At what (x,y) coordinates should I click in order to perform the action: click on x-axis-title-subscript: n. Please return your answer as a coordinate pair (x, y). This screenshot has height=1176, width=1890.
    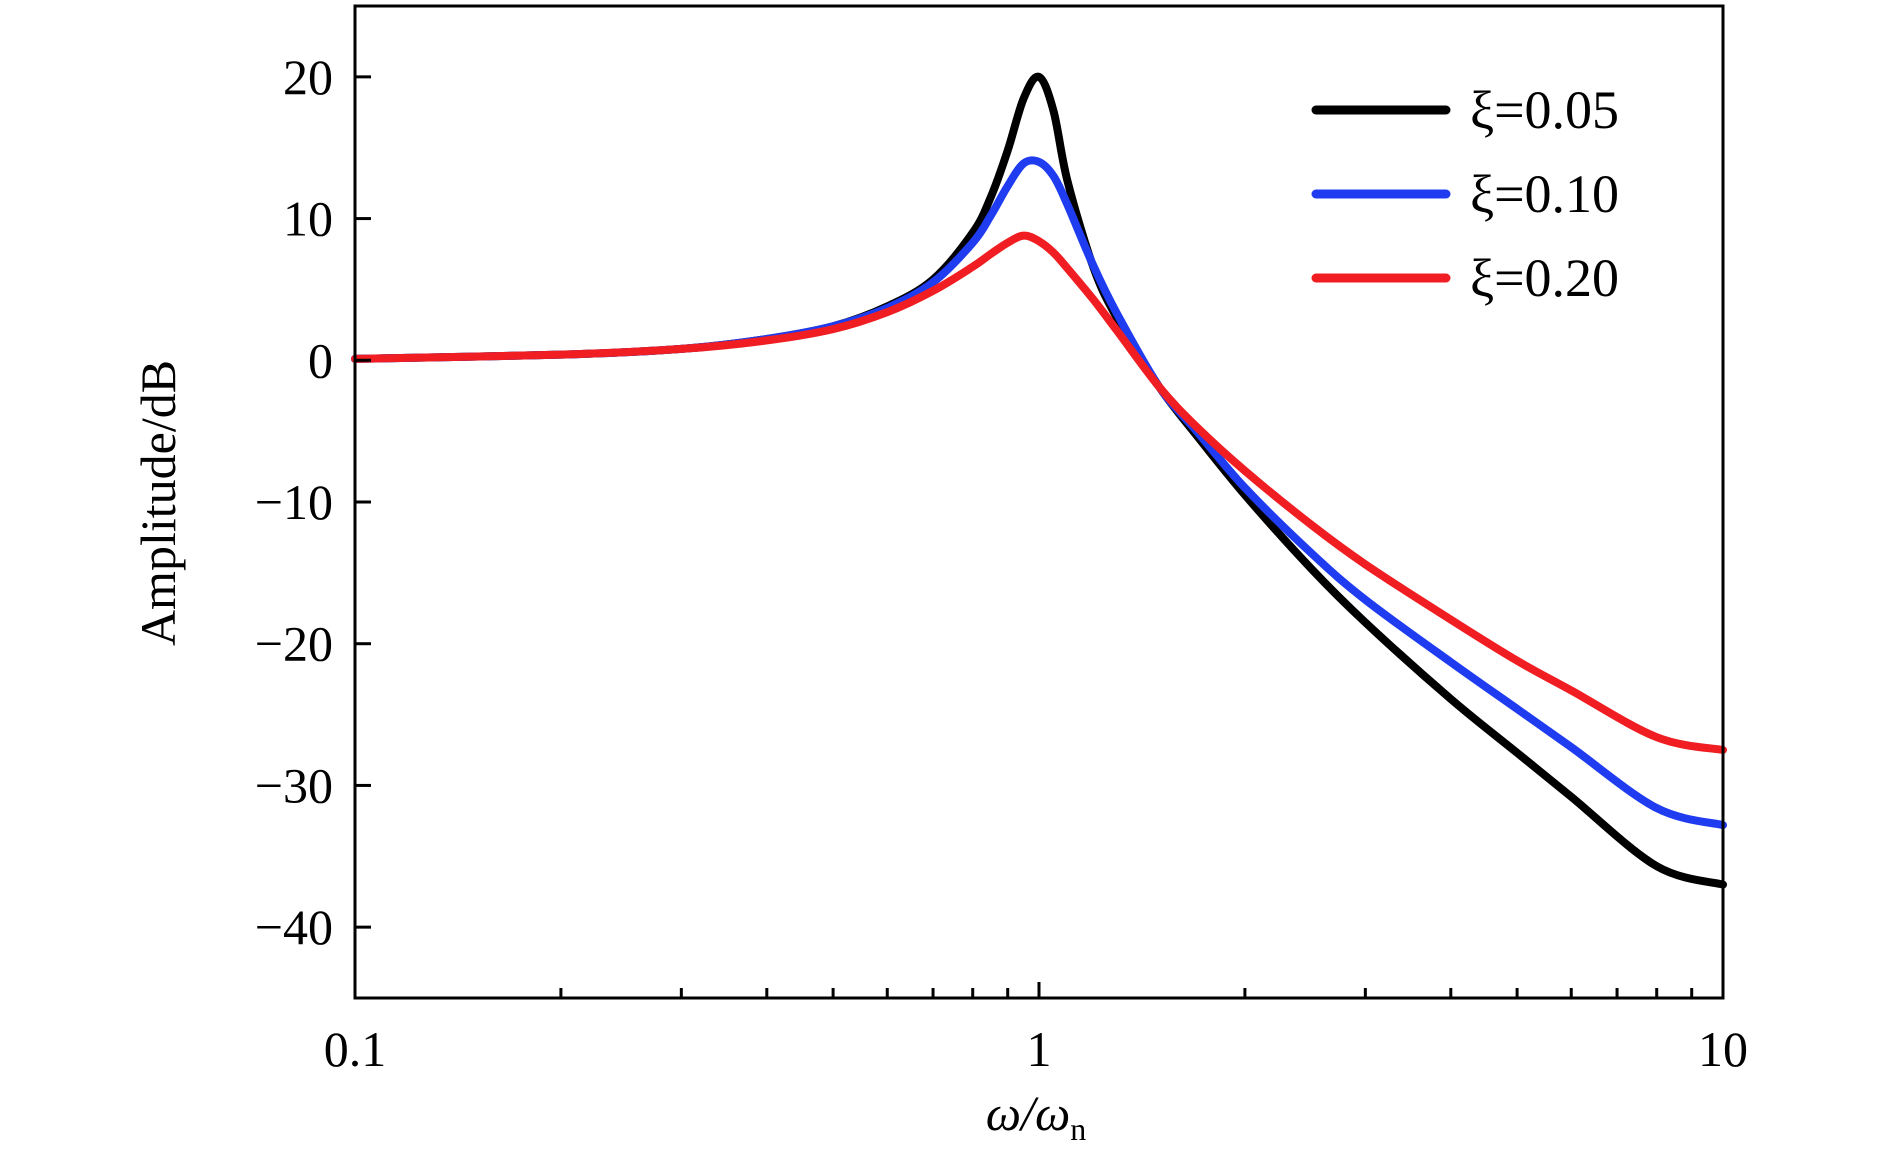
    Looking at the image, I should click on (1078, 1129).